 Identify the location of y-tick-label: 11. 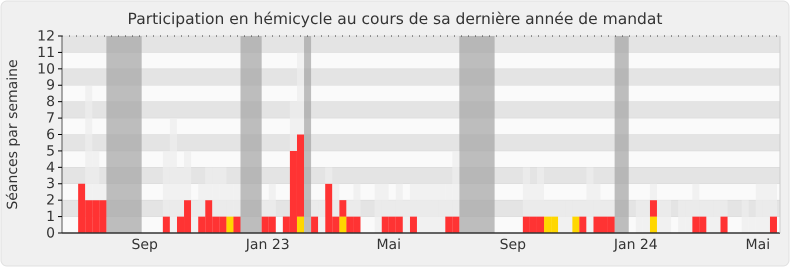
(46, 52).